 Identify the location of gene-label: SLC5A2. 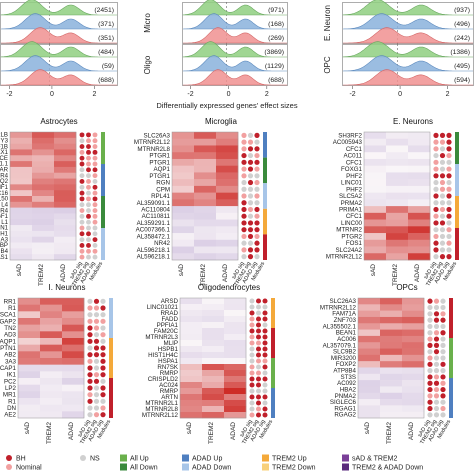
(351, 196).